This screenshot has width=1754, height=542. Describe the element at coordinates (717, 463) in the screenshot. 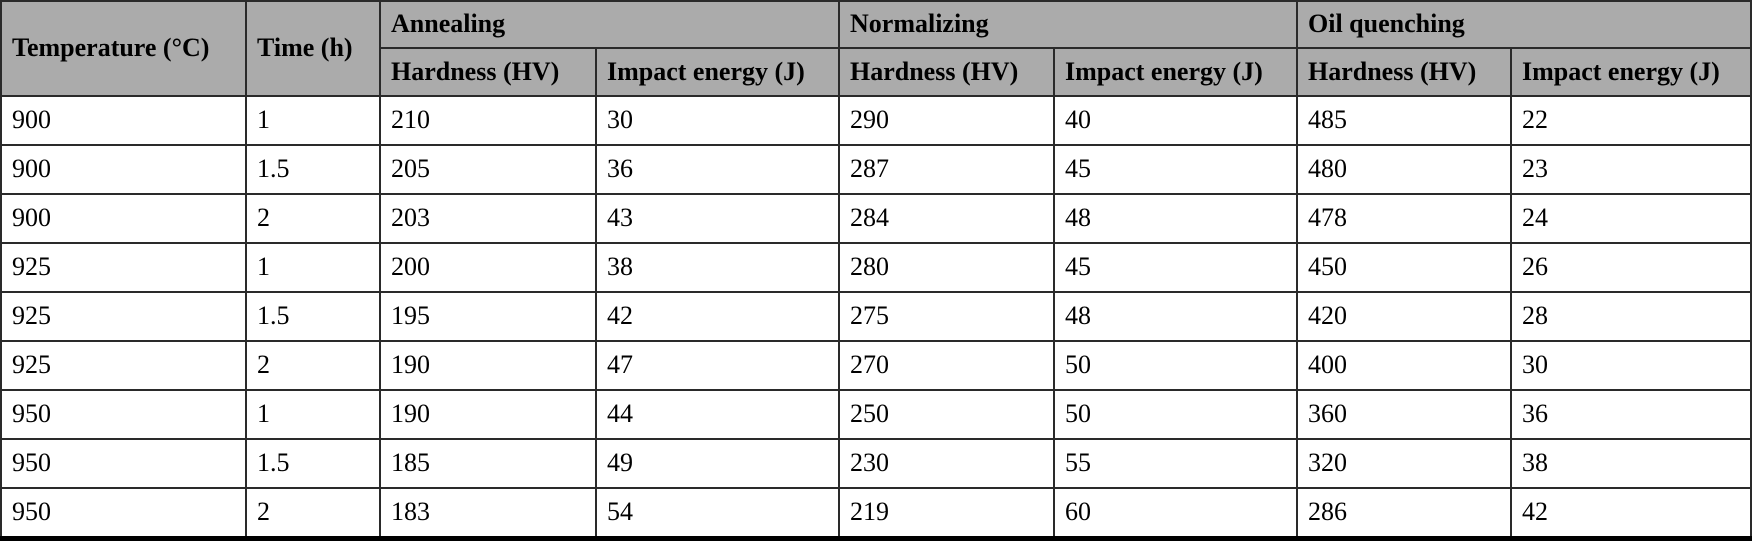

I see `cell-annealing-impact: 49` at that location.